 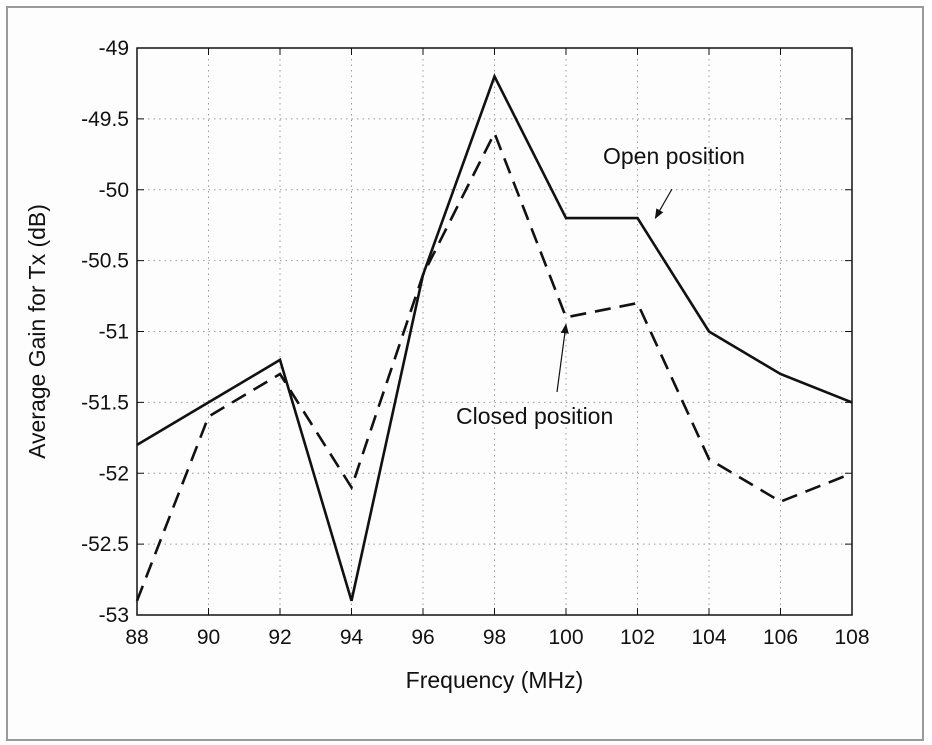 What do you see at coordinates (105, 261) in the screenshot?
I see `y-tick-label: -50.5` at bounding box center [105, 261].